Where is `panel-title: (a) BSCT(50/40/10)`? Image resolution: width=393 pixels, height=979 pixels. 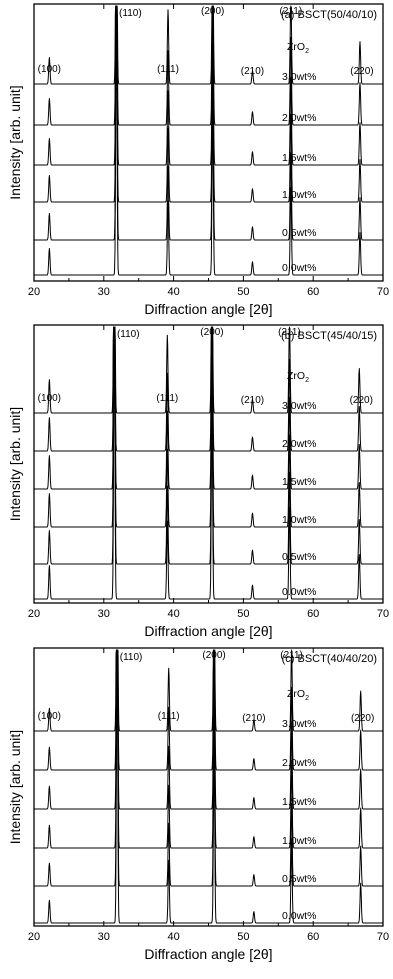 panel-title: (a) BSCT(50/40/10) is located at coordinates (329, 15).